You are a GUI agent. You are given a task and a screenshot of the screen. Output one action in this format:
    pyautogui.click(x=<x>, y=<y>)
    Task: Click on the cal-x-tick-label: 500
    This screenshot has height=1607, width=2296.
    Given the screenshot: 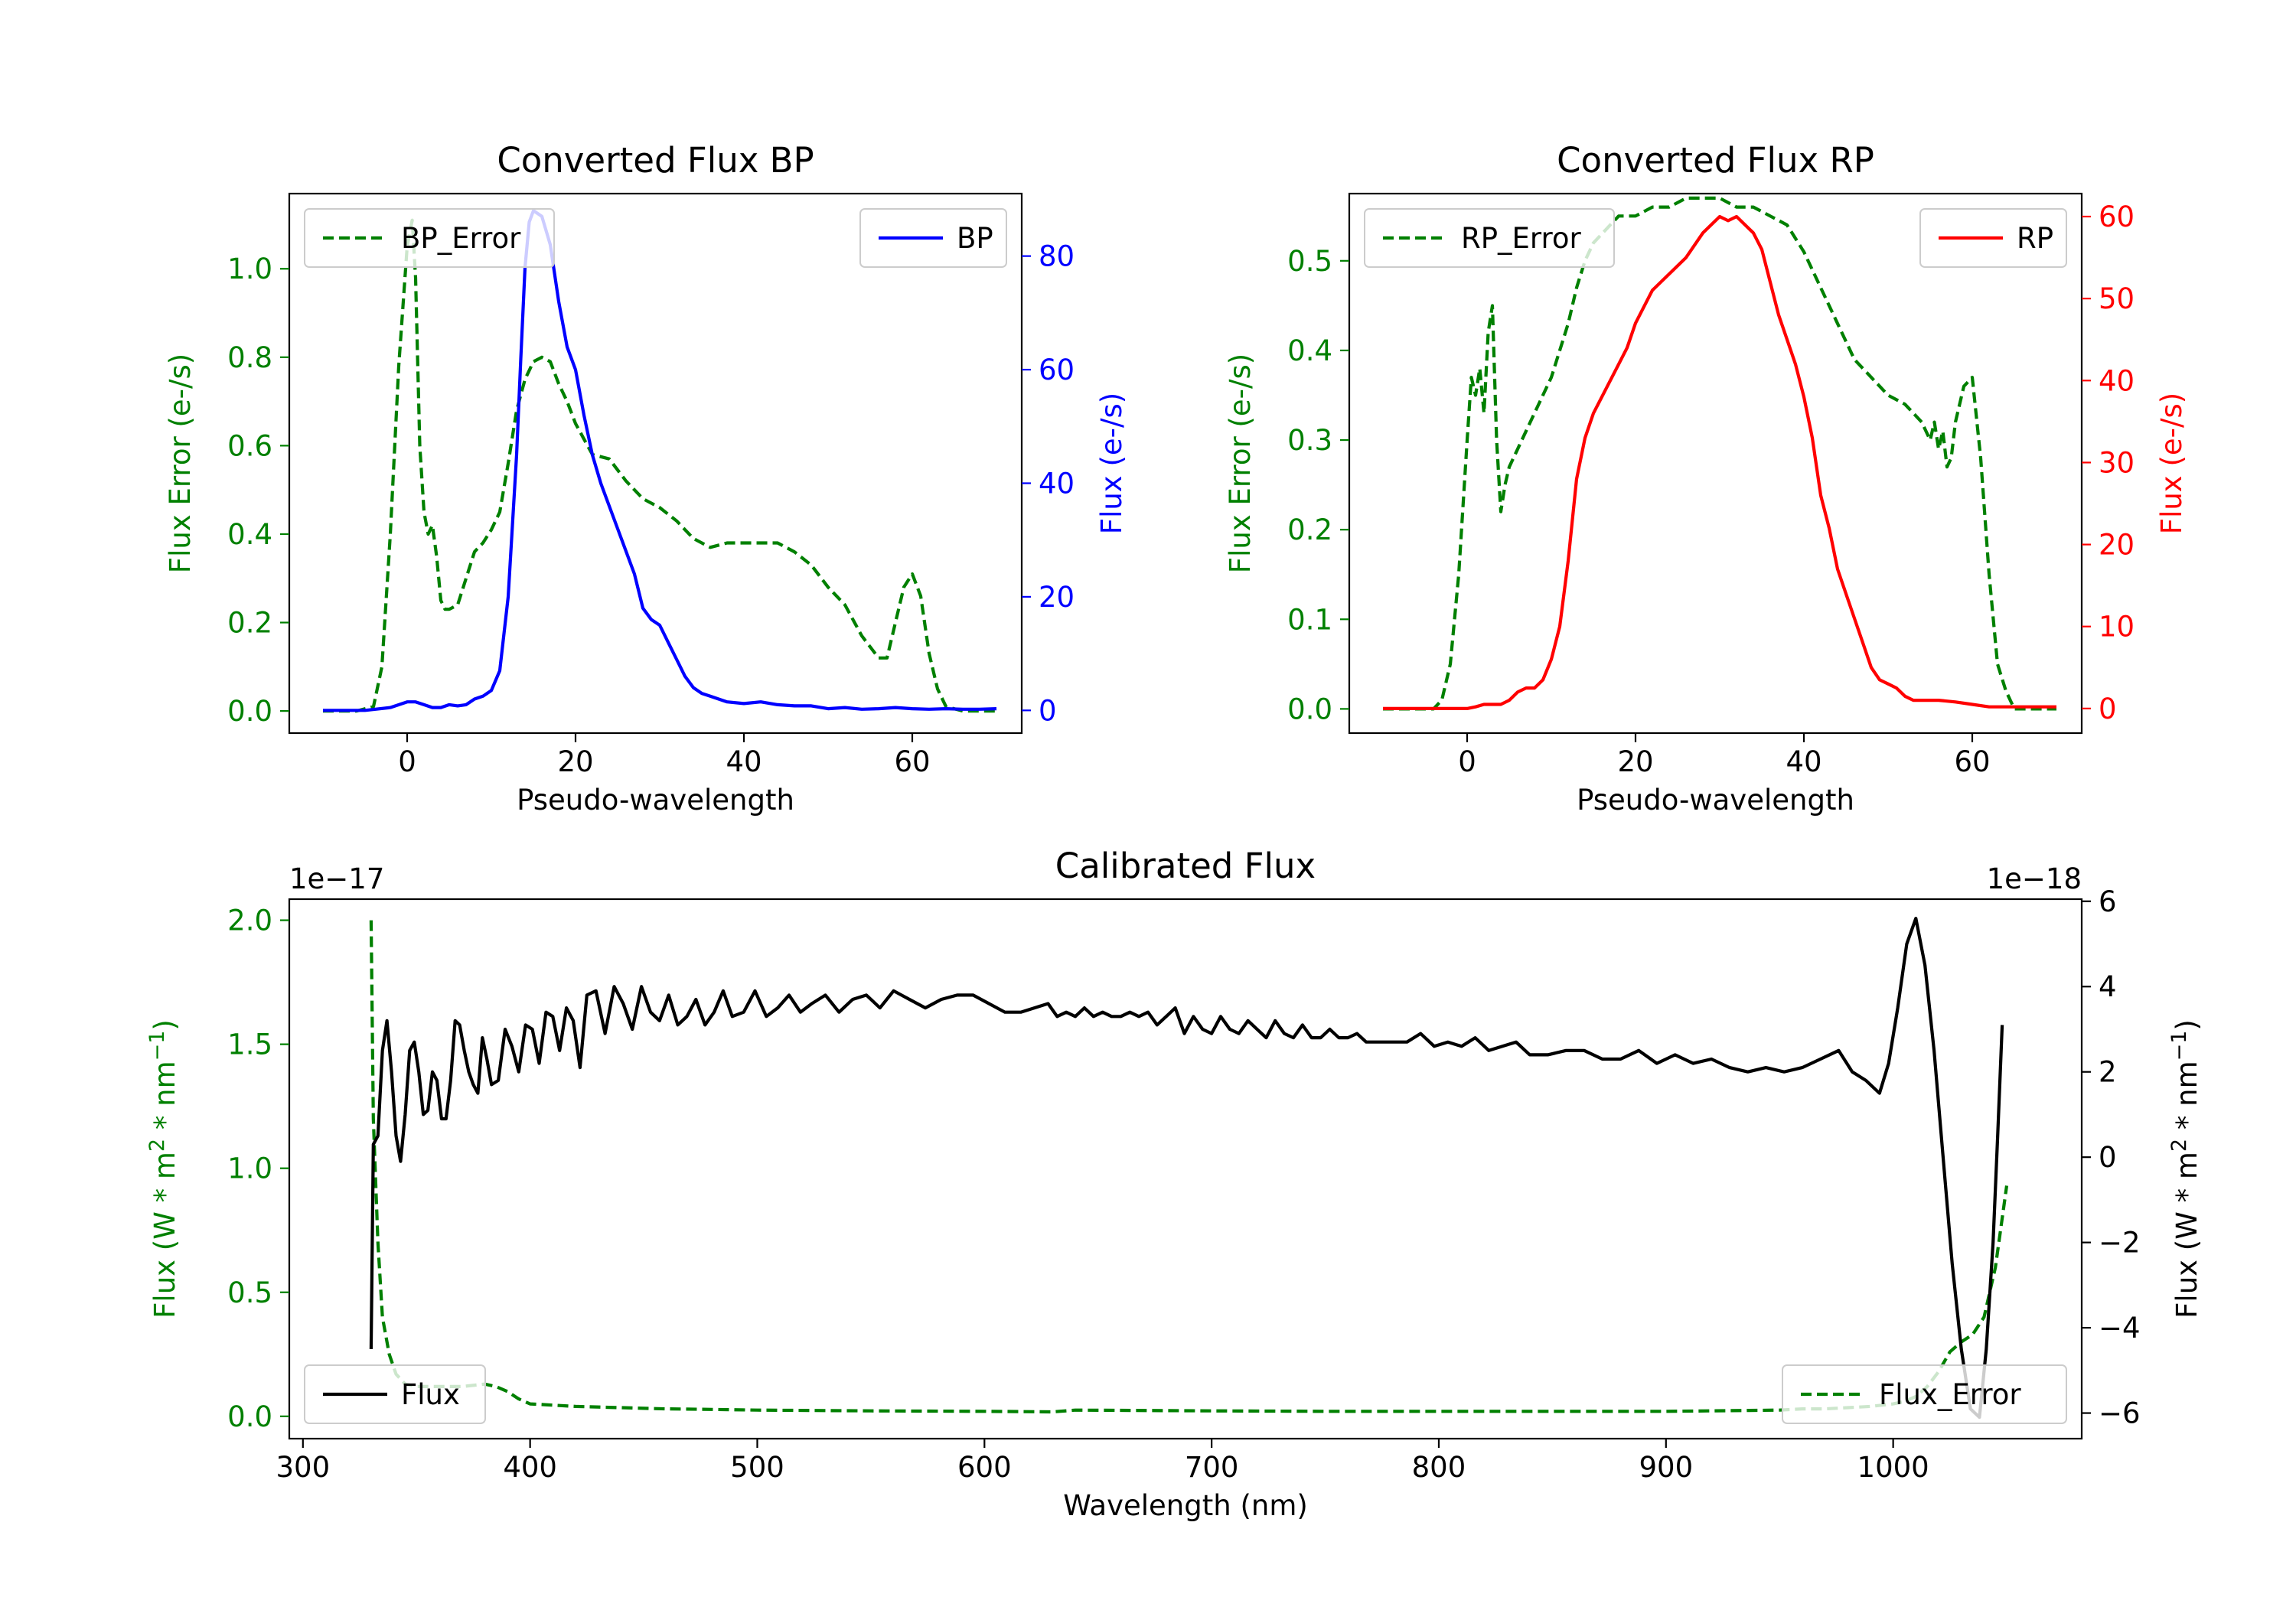 What is the action you would take?
    pyautogui.click(x=757, y=1467)
    